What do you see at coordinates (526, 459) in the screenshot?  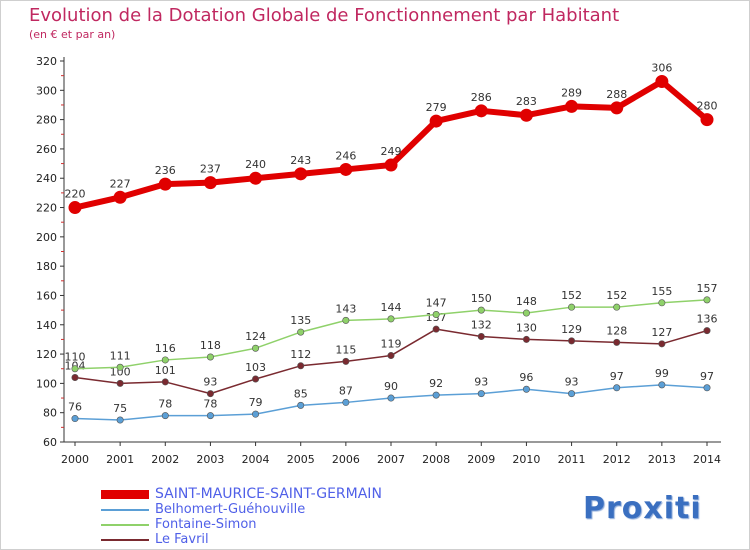 I see `x-tick-label: 2010` at bounding box center [526, 459].